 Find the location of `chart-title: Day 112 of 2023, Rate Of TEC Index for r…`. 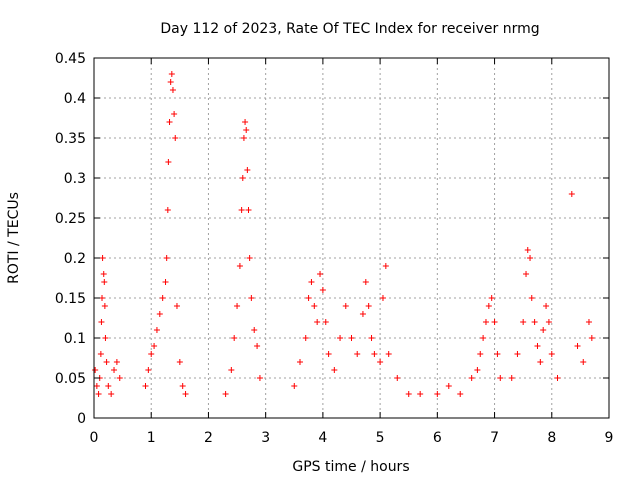

chart-title: Day 112 of 2023, Rate Of TEC Index for r… is located at coordinates (349, 29).